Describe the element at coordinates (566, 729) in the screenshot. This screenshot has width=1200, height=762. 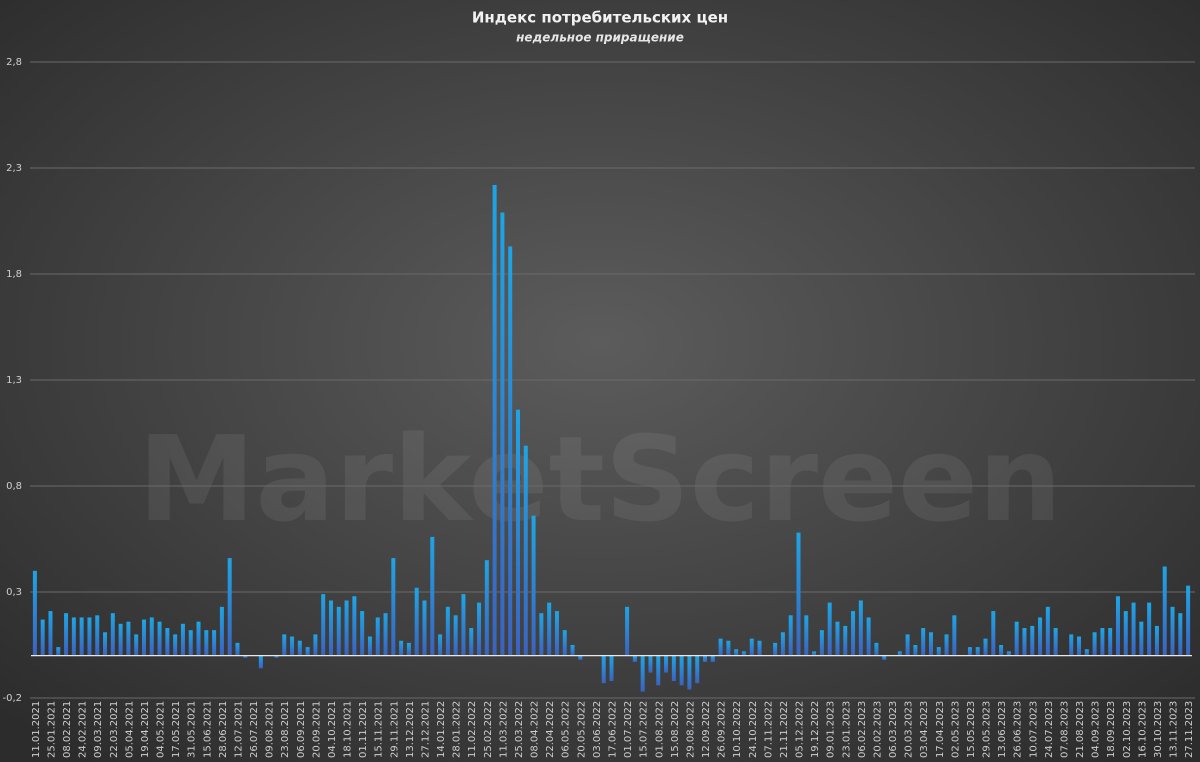
I see `x-tick-label: 06.05.2022` at that location.